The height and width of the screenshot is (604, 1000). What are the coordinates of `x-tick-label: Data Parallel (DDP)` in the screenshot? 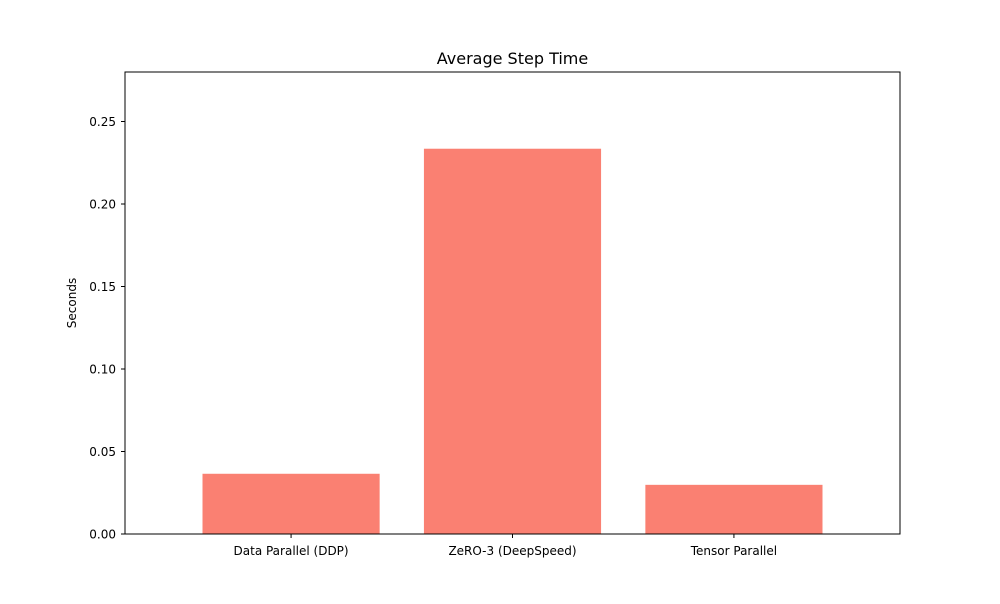 It's located at (291, 551).